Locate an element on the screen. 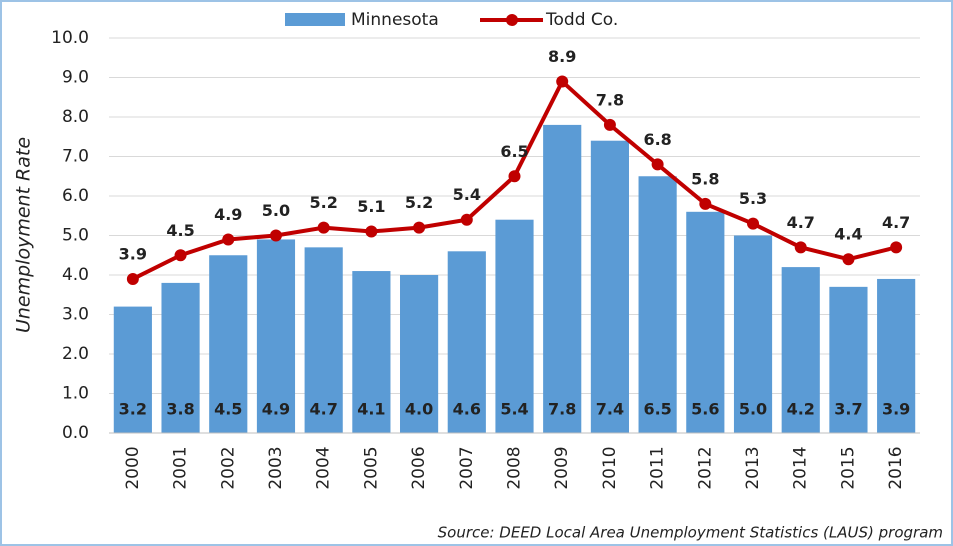  legend-label: Todd Co. is located at coordinates (581, 20).